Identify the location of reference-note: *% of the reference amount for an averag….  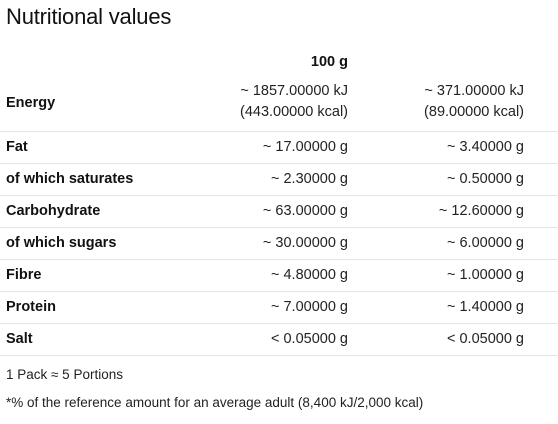
(215, 402).